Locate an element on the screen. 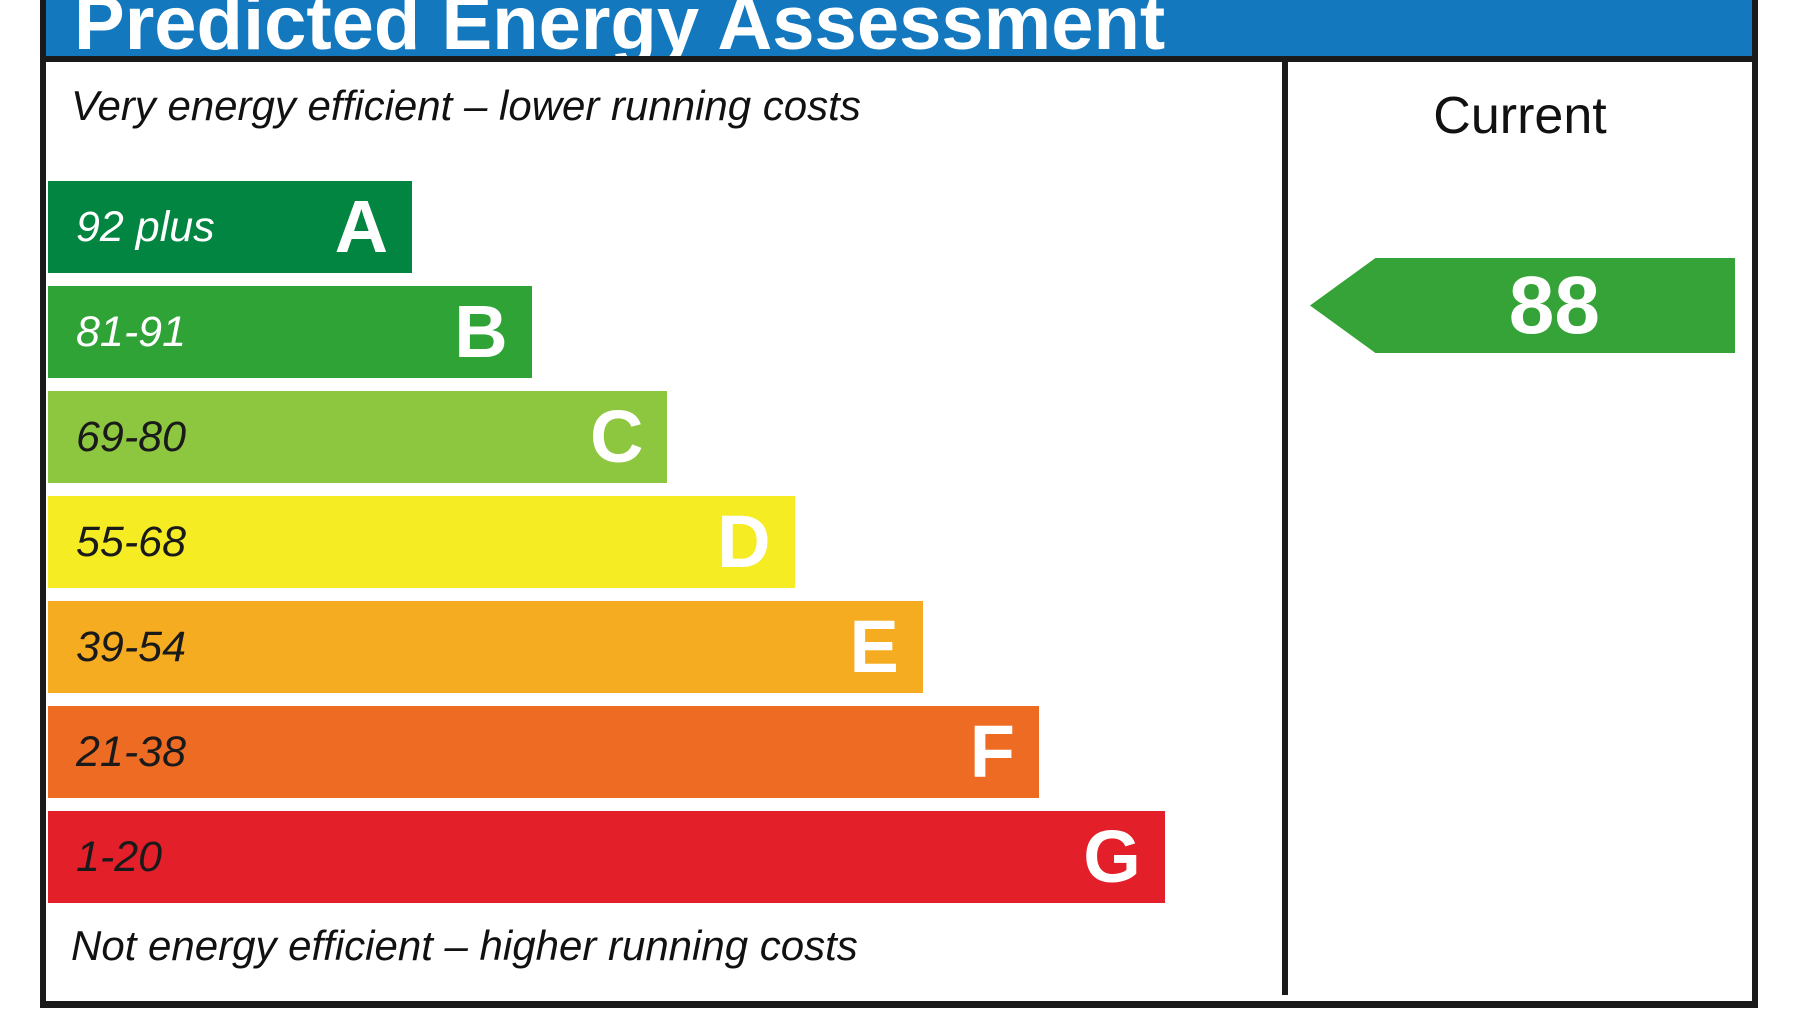 This screenshot has width=1800, height=1012. epc-band-f: 21-38 F is located at coordinates (543, 752).